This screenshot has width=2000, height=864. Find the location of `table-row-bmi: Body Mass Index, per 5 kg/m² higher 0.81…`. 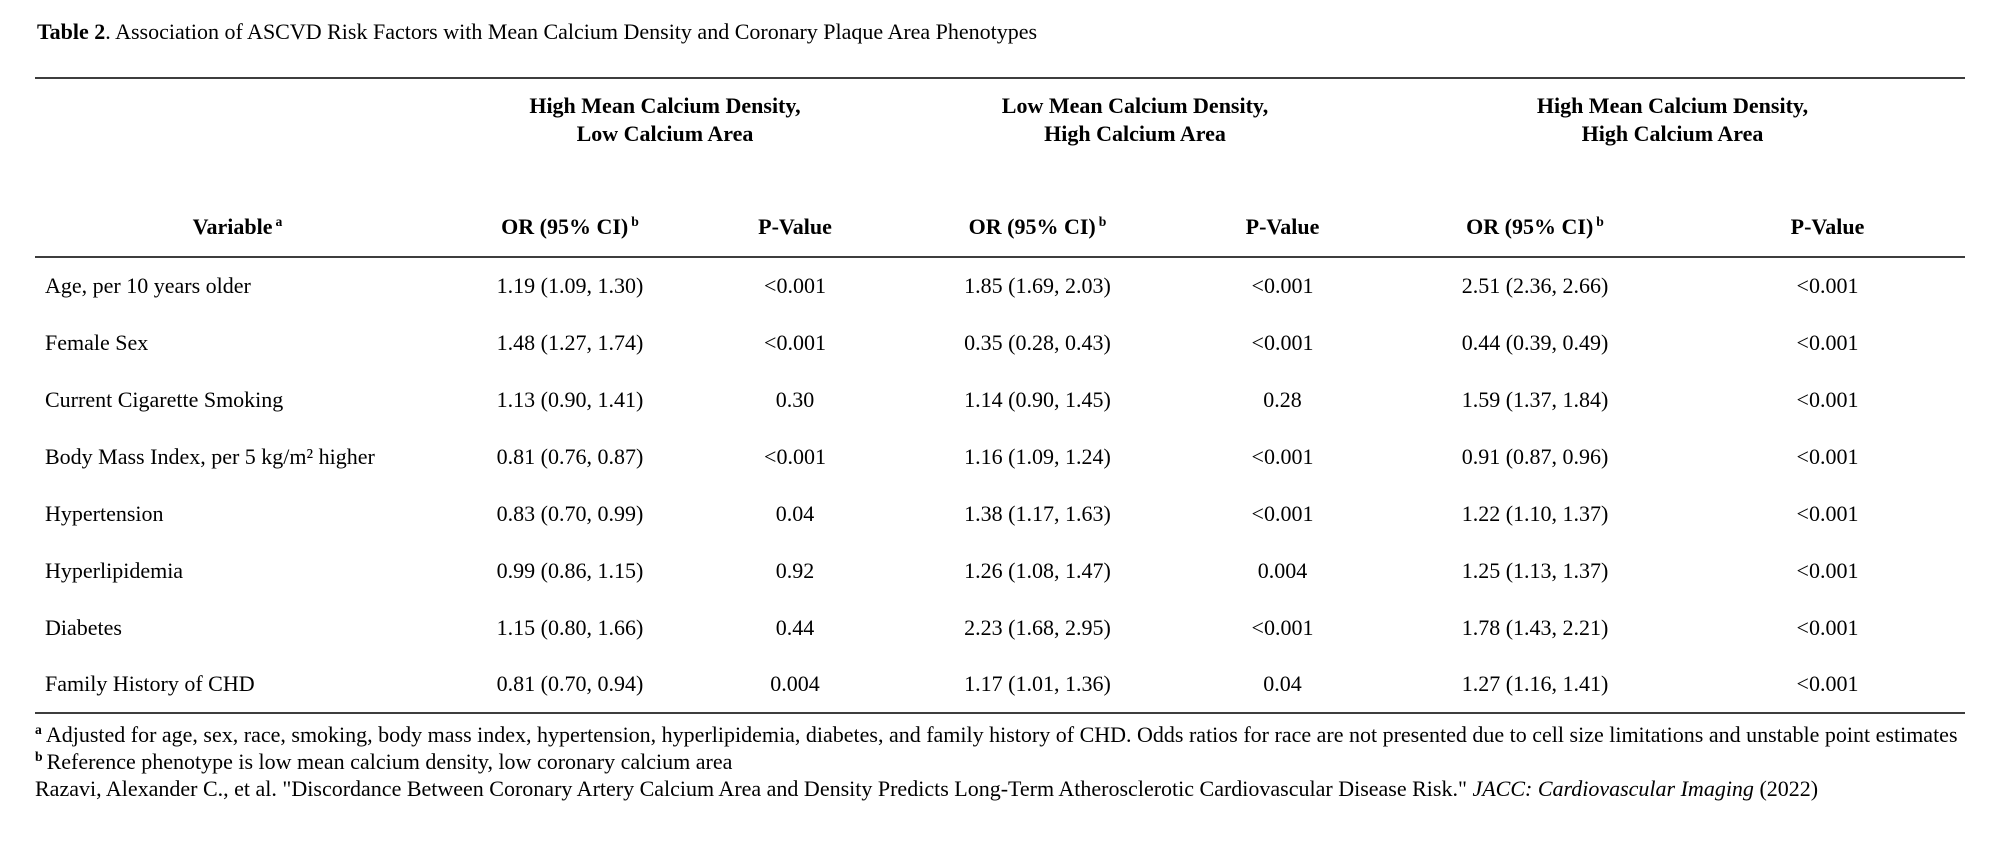

table-row-bmi: Body Mass Index, per 5 kg/m² higher 0.81… is located at coordinates (1000, 456).